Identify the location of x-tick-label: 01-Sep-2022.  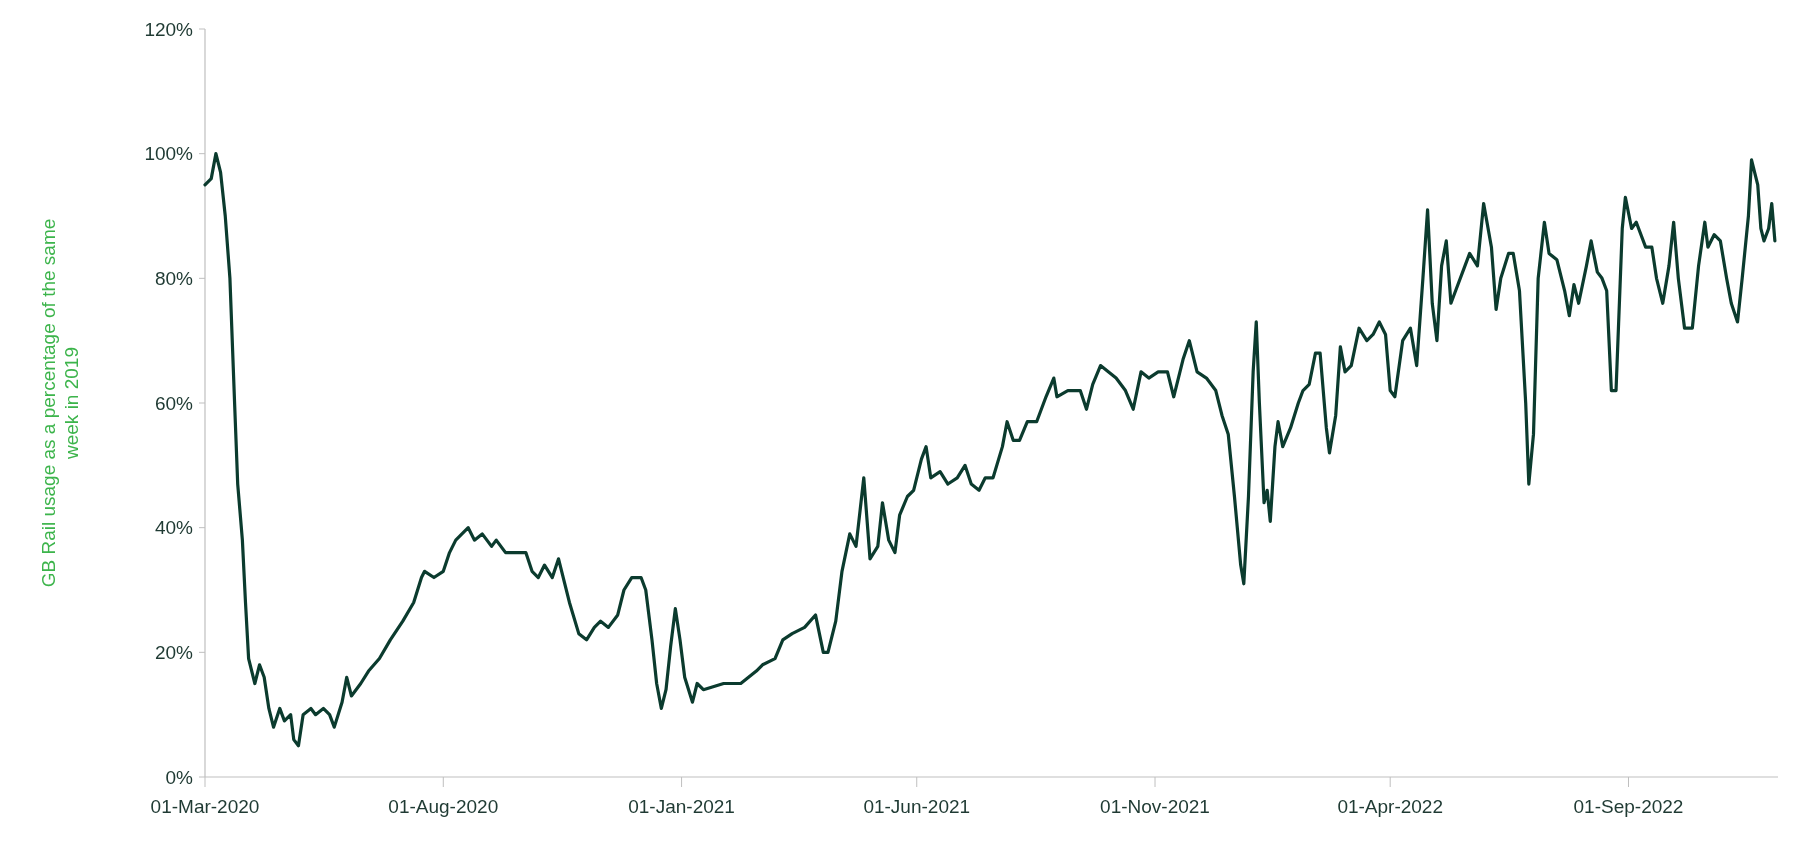
(1628, 806).